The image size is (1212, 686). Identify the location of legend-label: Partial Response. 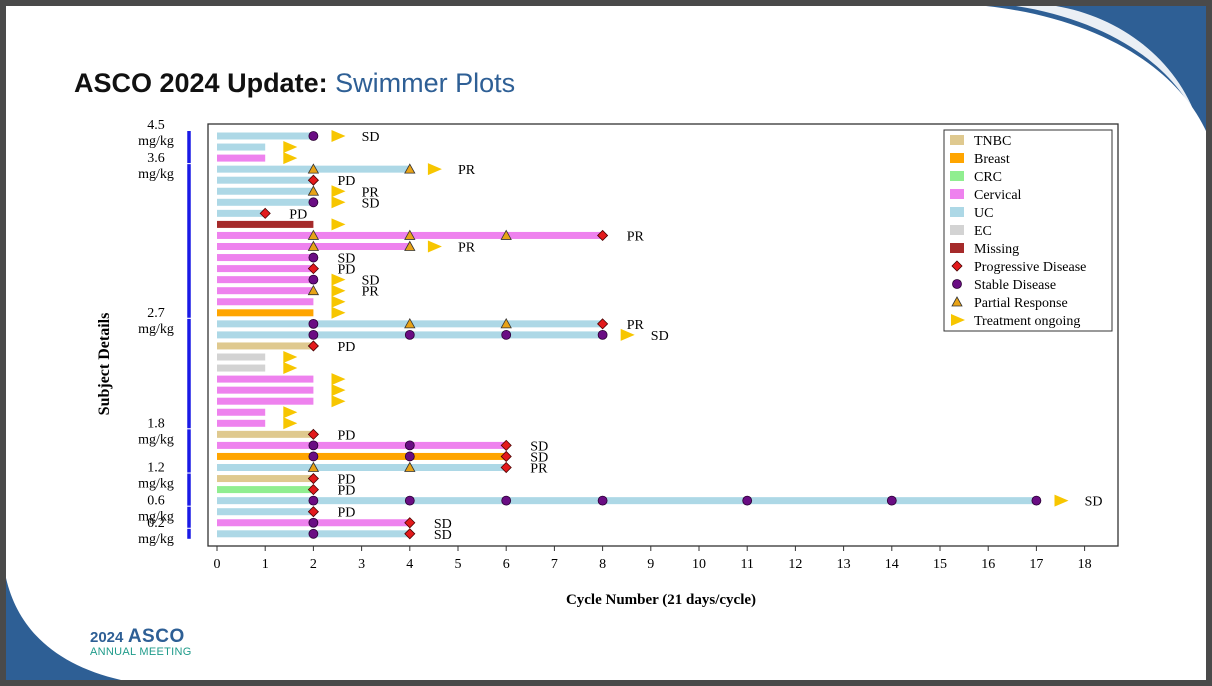
(1021, 303).